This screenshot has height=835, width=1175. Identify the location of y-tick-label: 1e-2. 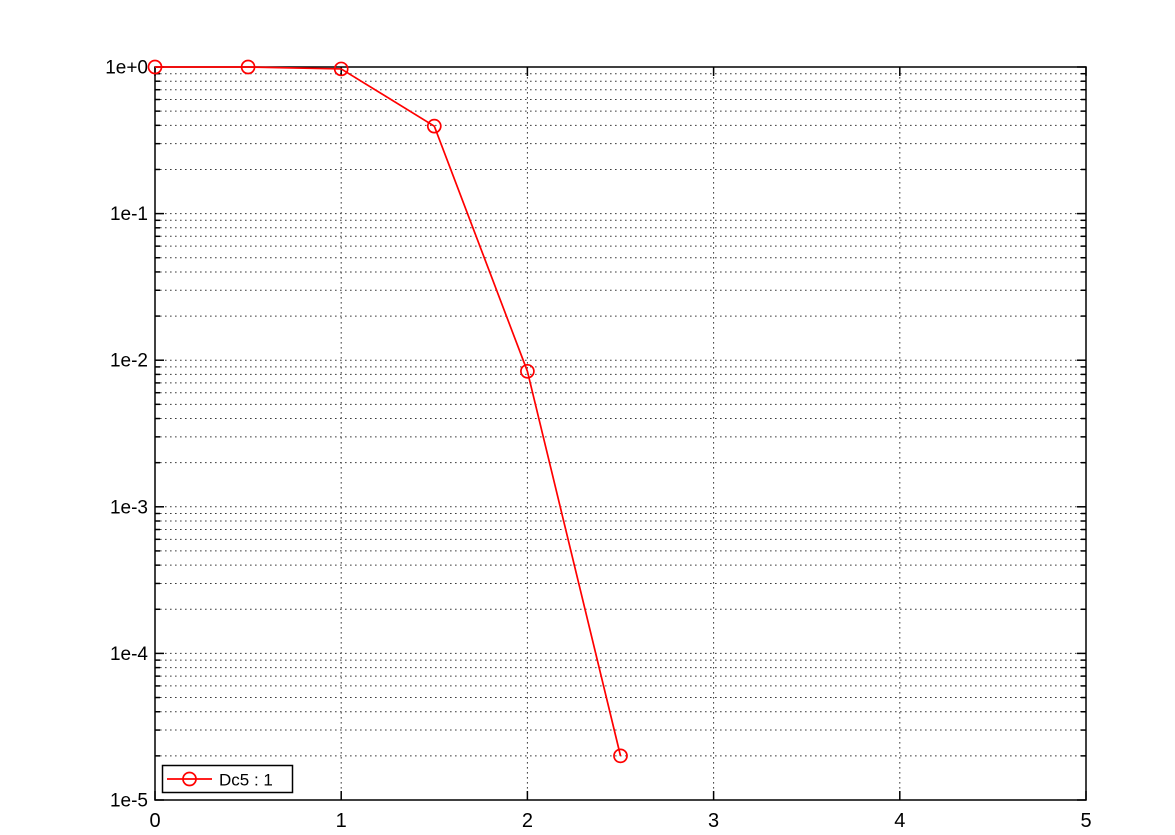
(129, 361).